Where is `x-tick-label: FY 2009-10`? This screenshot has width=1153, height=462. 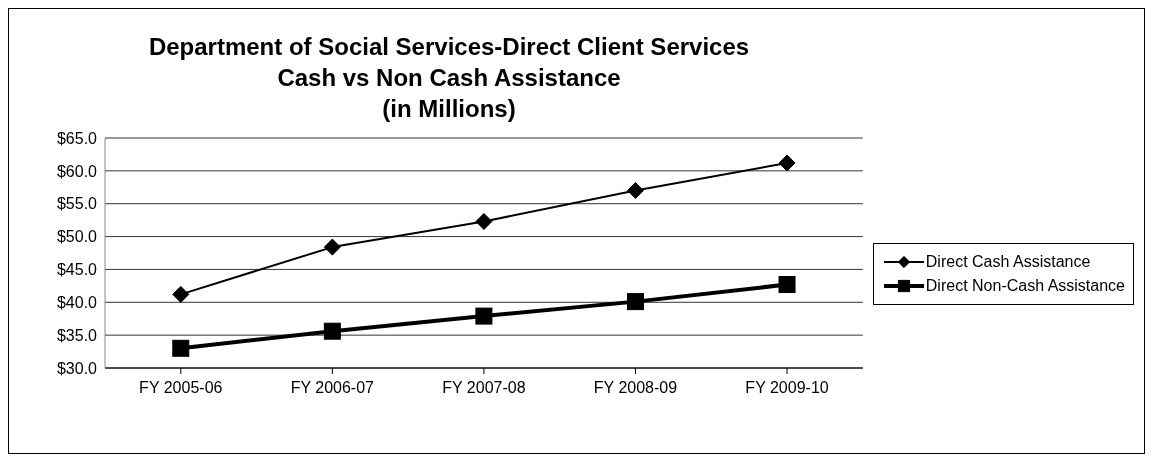 x-tick-label: FY 2009-10 is located at coordinates (787, 388).